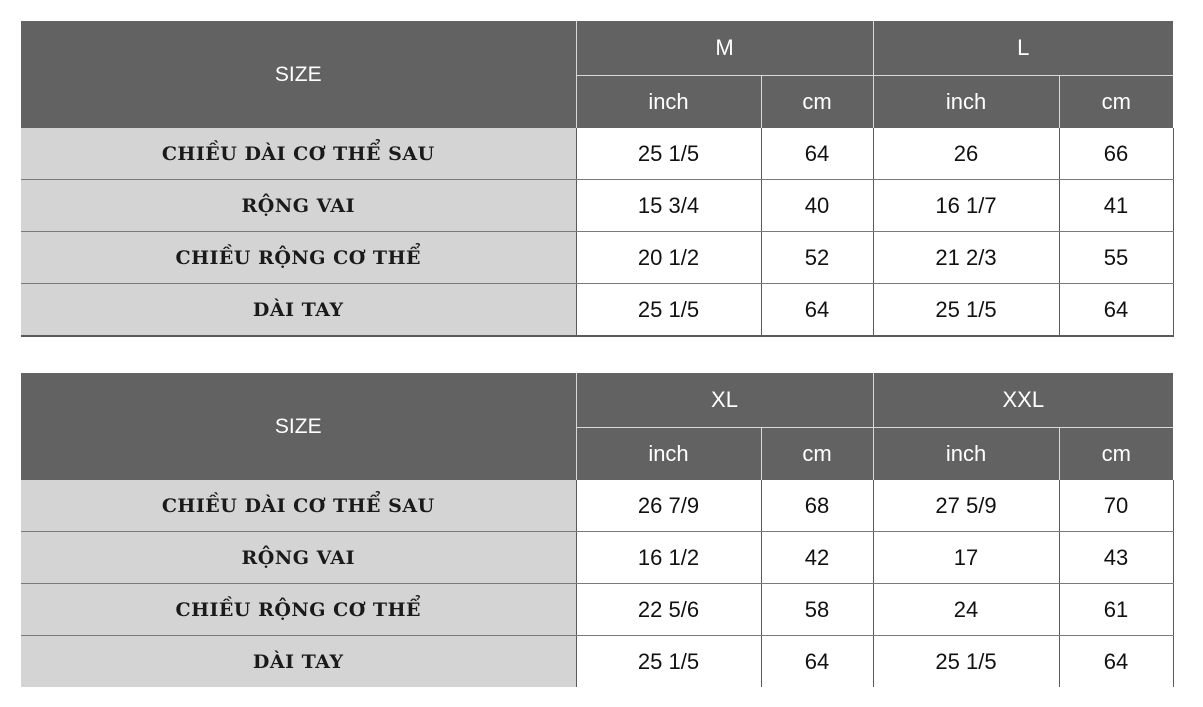  Describe the element at coordinates (1116, 609) in the screenshot. I see `measurement-value: 61` at that location.